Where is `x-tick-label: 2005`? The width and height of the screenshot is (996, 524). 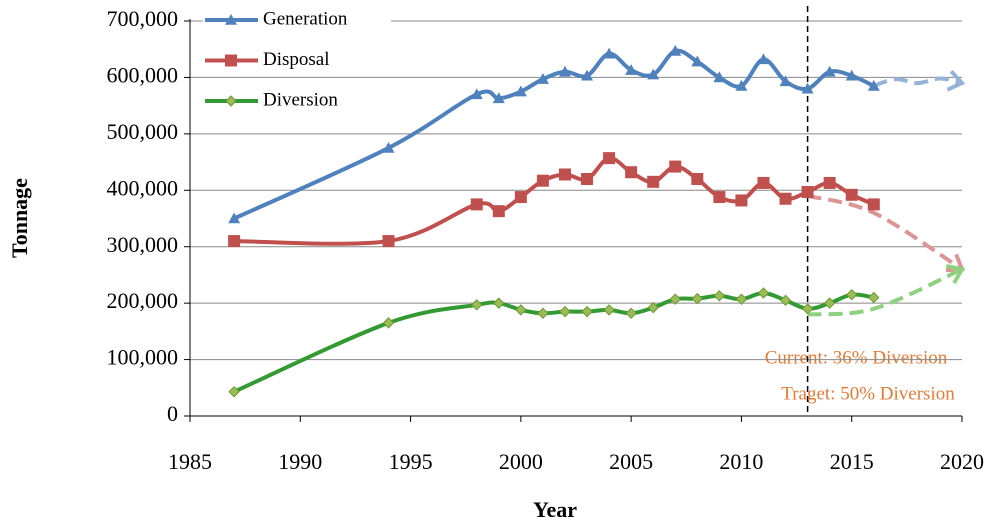 x-tick-label: 2005 is located at coordinates (631, 461).